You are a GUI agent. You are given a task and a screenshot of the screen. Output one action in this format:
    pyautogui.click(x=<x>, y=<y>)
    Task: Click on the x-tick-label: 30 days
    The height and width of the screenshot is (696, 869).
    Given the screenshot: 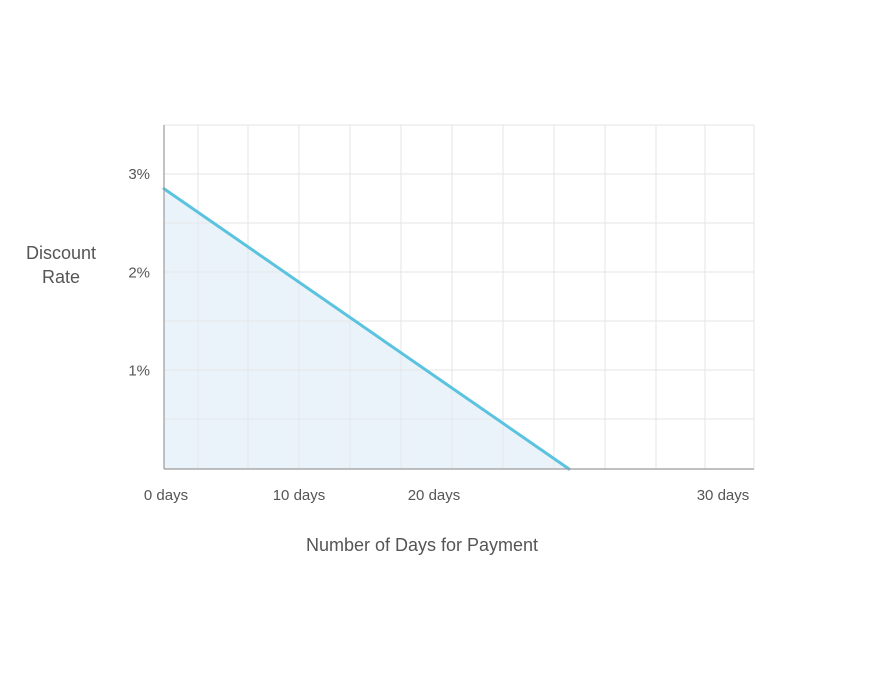 What is the action you would take?
    pyautogui.click(x=723, y=495)
    